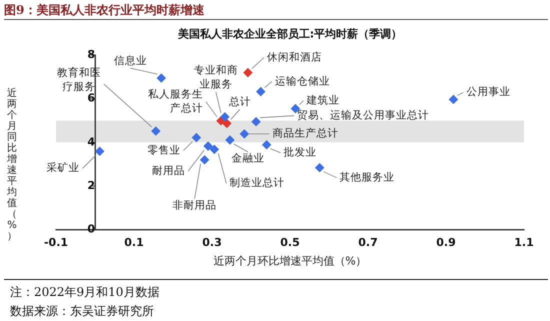  What do you see at coordinates (247, 158) in the screenshot?
I see `annotation: 金融业` at bounding box center [247, 158].